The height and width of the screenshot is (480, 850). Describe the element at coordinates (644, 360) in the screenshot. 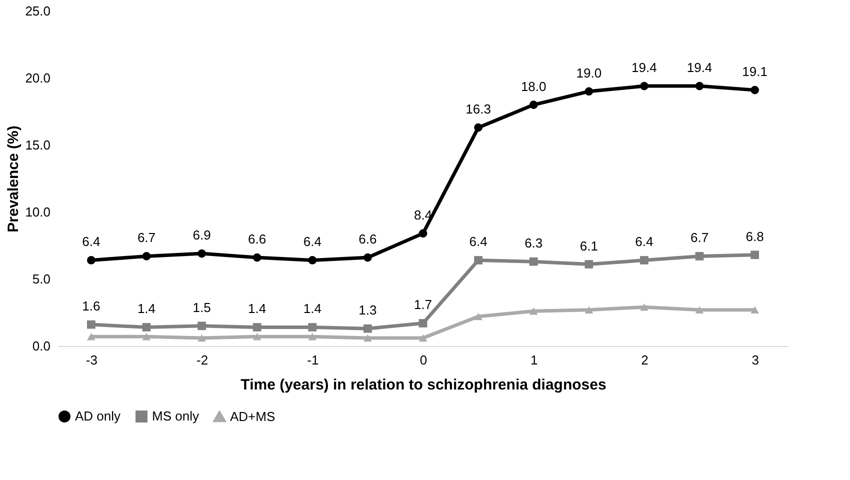

I see `x-tick-label: 2` at that location.